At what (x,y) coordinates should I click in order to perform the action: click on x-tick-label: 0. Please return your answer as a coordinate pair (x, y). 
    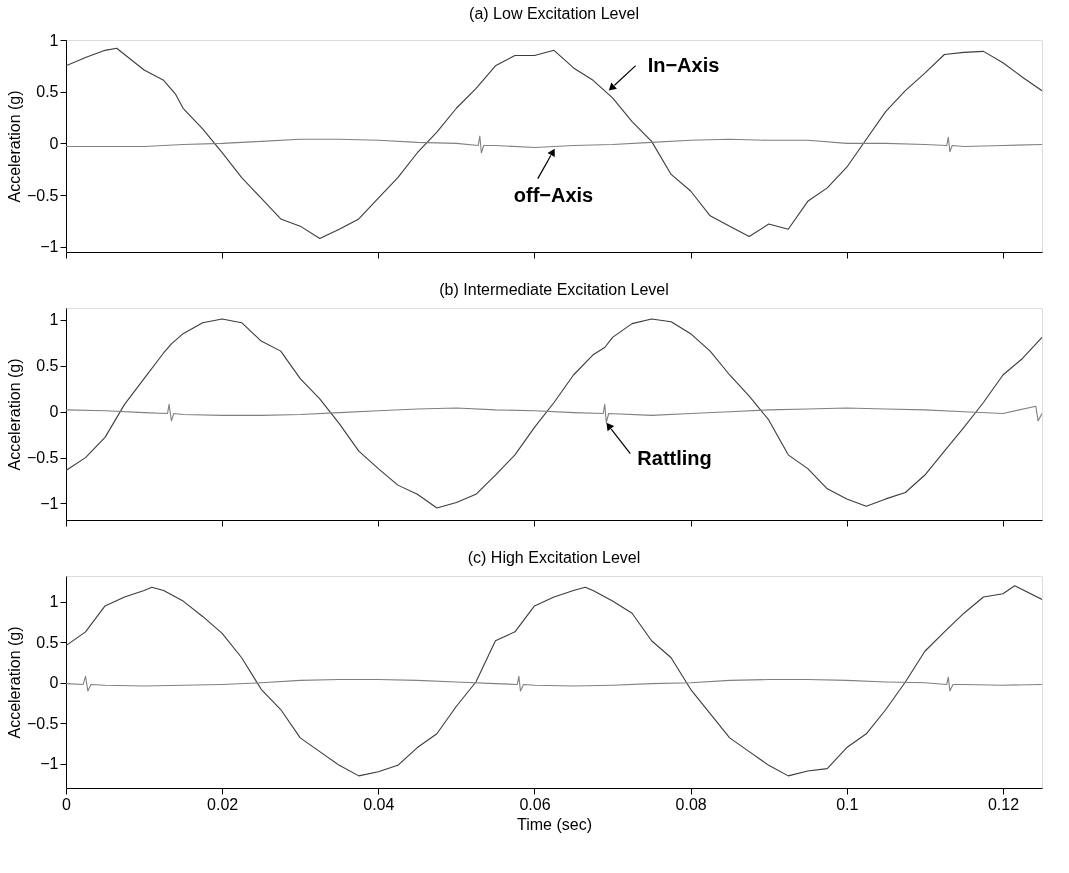
    Looking at the image, I should click on (67, 804).